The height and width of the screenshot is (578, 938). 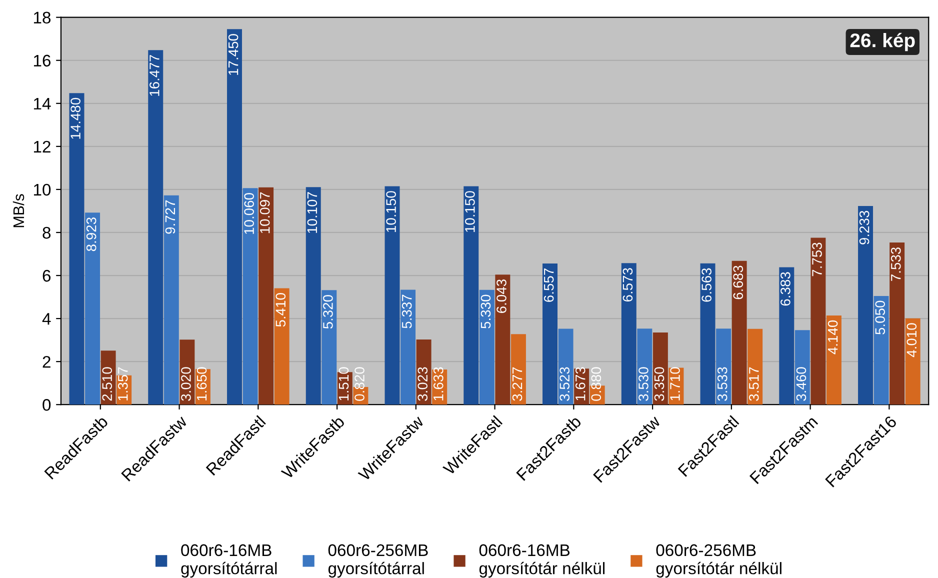 I want to click on data-label: 0.880, so click(x=596, y=384).